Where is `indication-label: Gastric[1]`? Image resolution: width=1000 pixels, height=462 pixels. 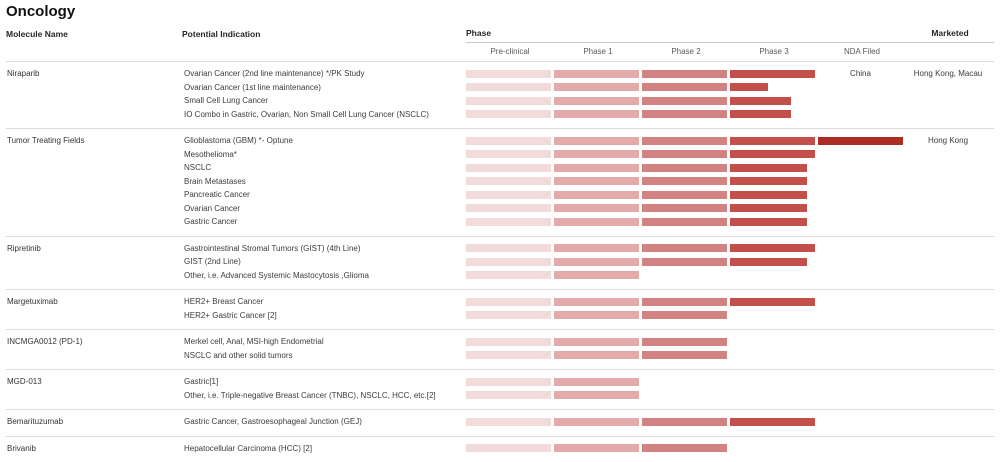 indication-label: Gastric[1] is located at coordinates (324, 381).